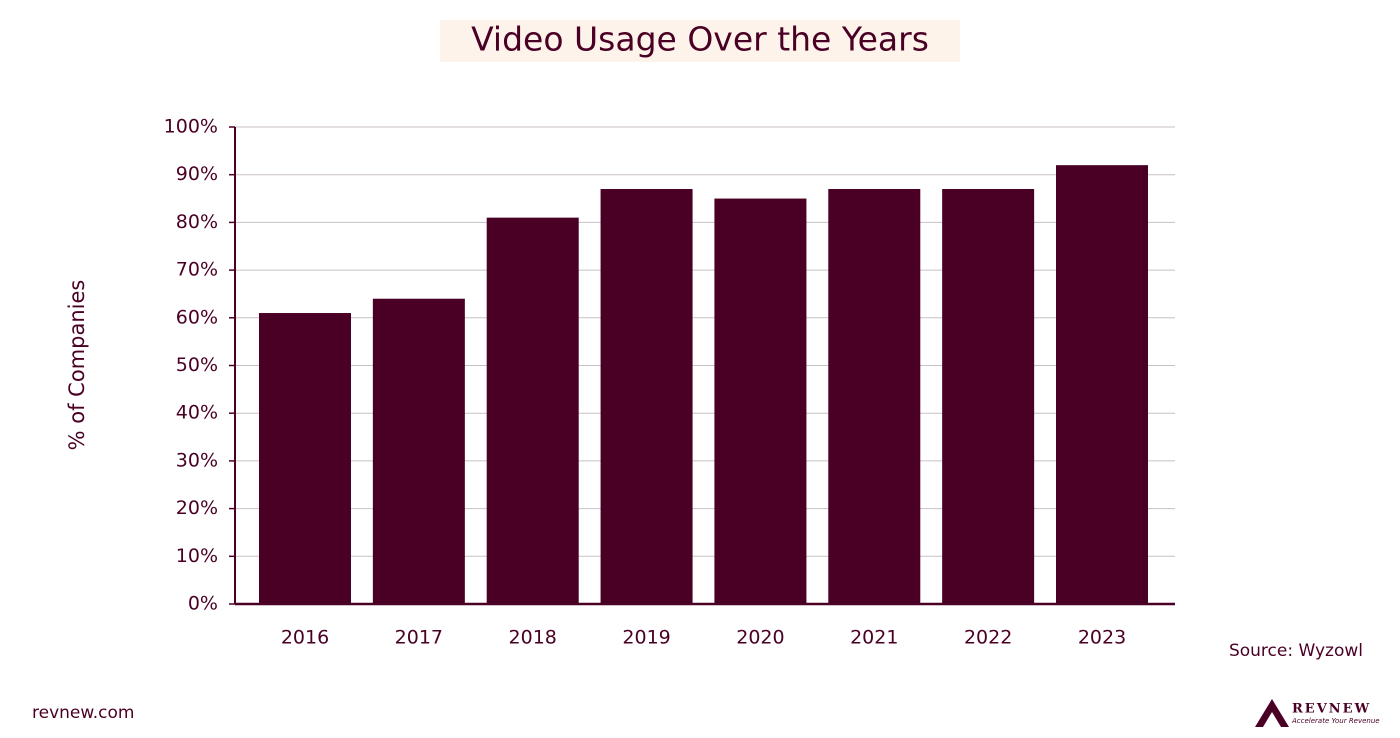 This screenshot has width=1400, height=738. What do you see at coordinates (197, 460) in the screenshot?
I see `y-tick-label: 30%` at bounding box center [197, 460].